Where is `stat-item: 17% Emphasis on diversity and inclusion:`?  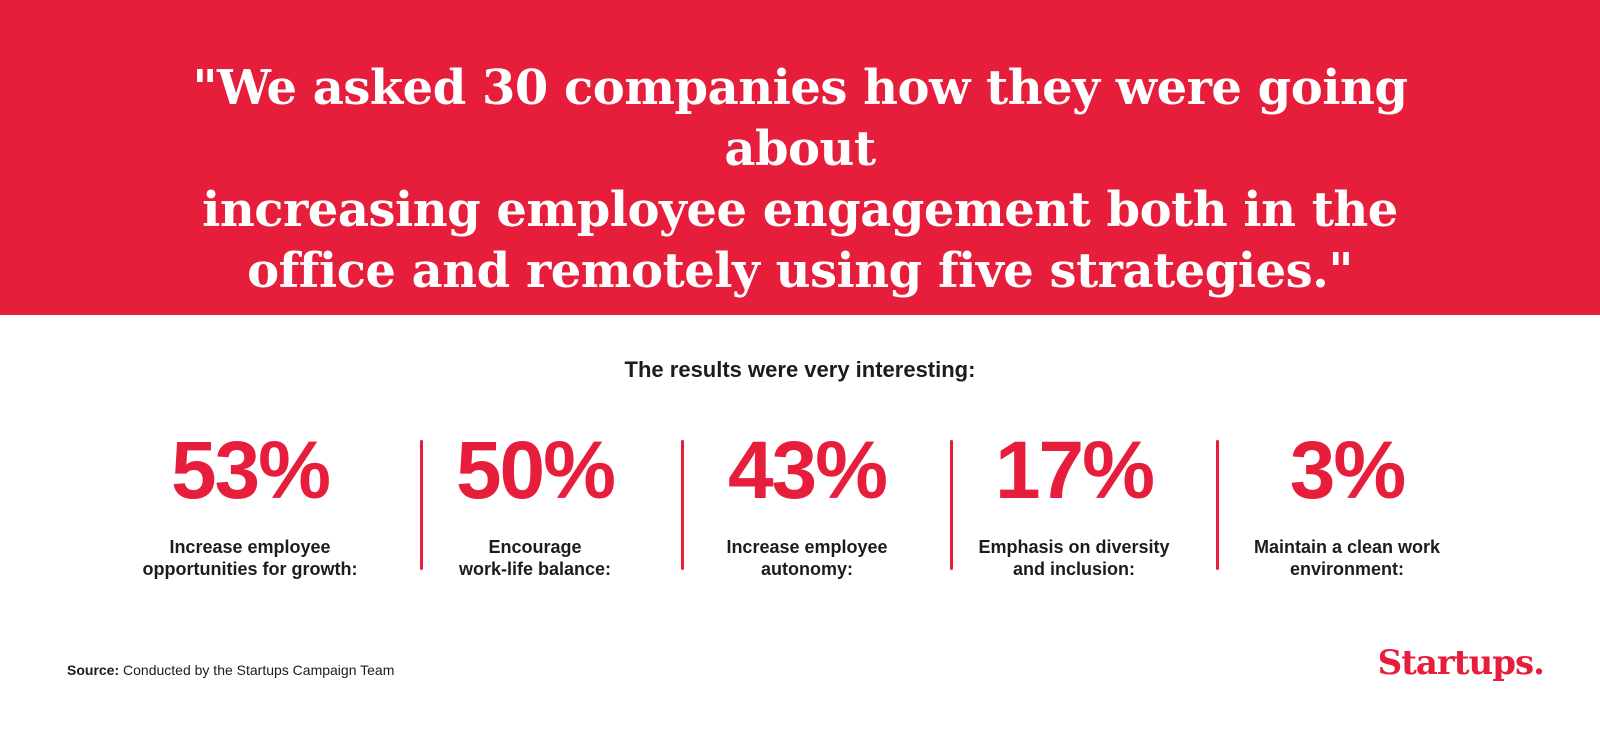 stat-item: 17% Emphasis on diversity and inclusion: is located at coordinates (1074, 505).